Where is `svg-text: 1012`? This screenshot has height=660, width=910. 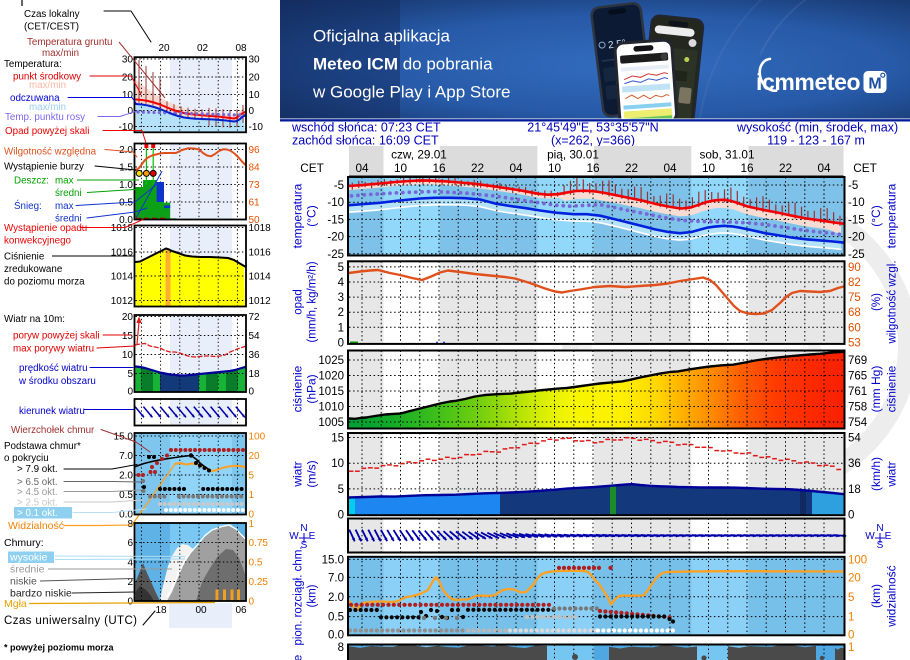
svg-text: 1012 is located at coordinates (122, 301).